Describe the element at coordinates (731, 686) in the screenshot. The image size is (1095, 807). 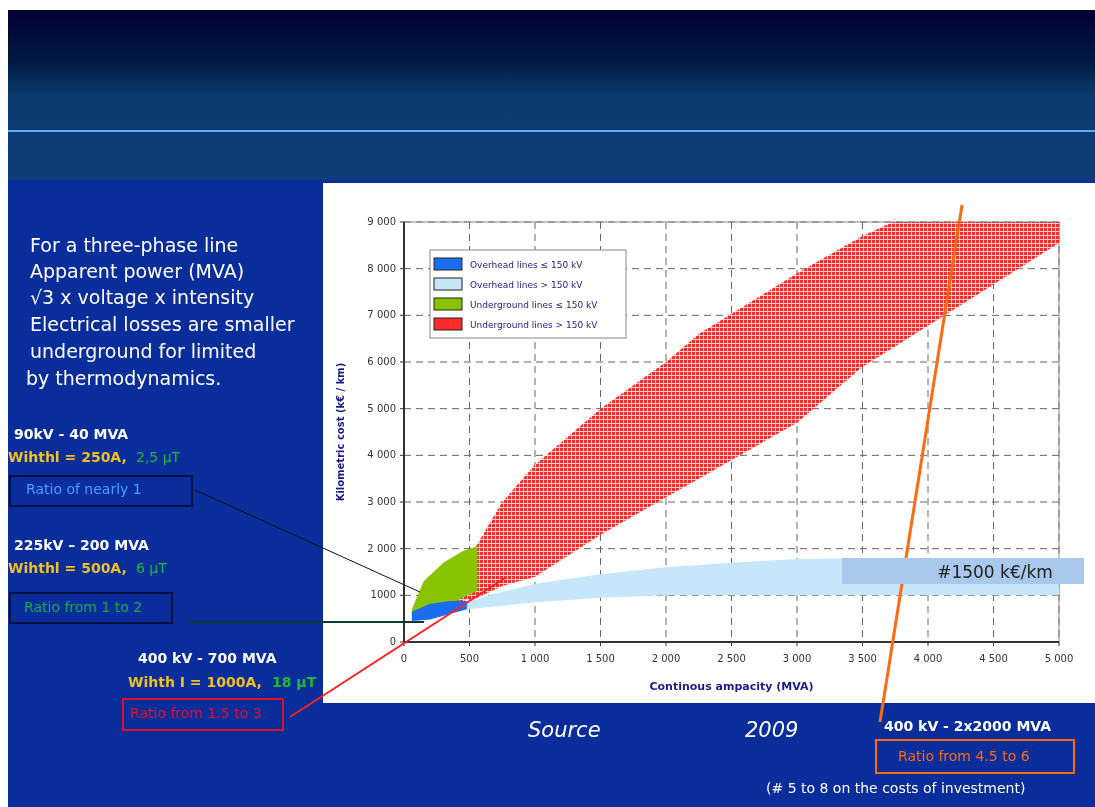
I see `x-axis-title: Continous ampacity (MVA)` at that location.